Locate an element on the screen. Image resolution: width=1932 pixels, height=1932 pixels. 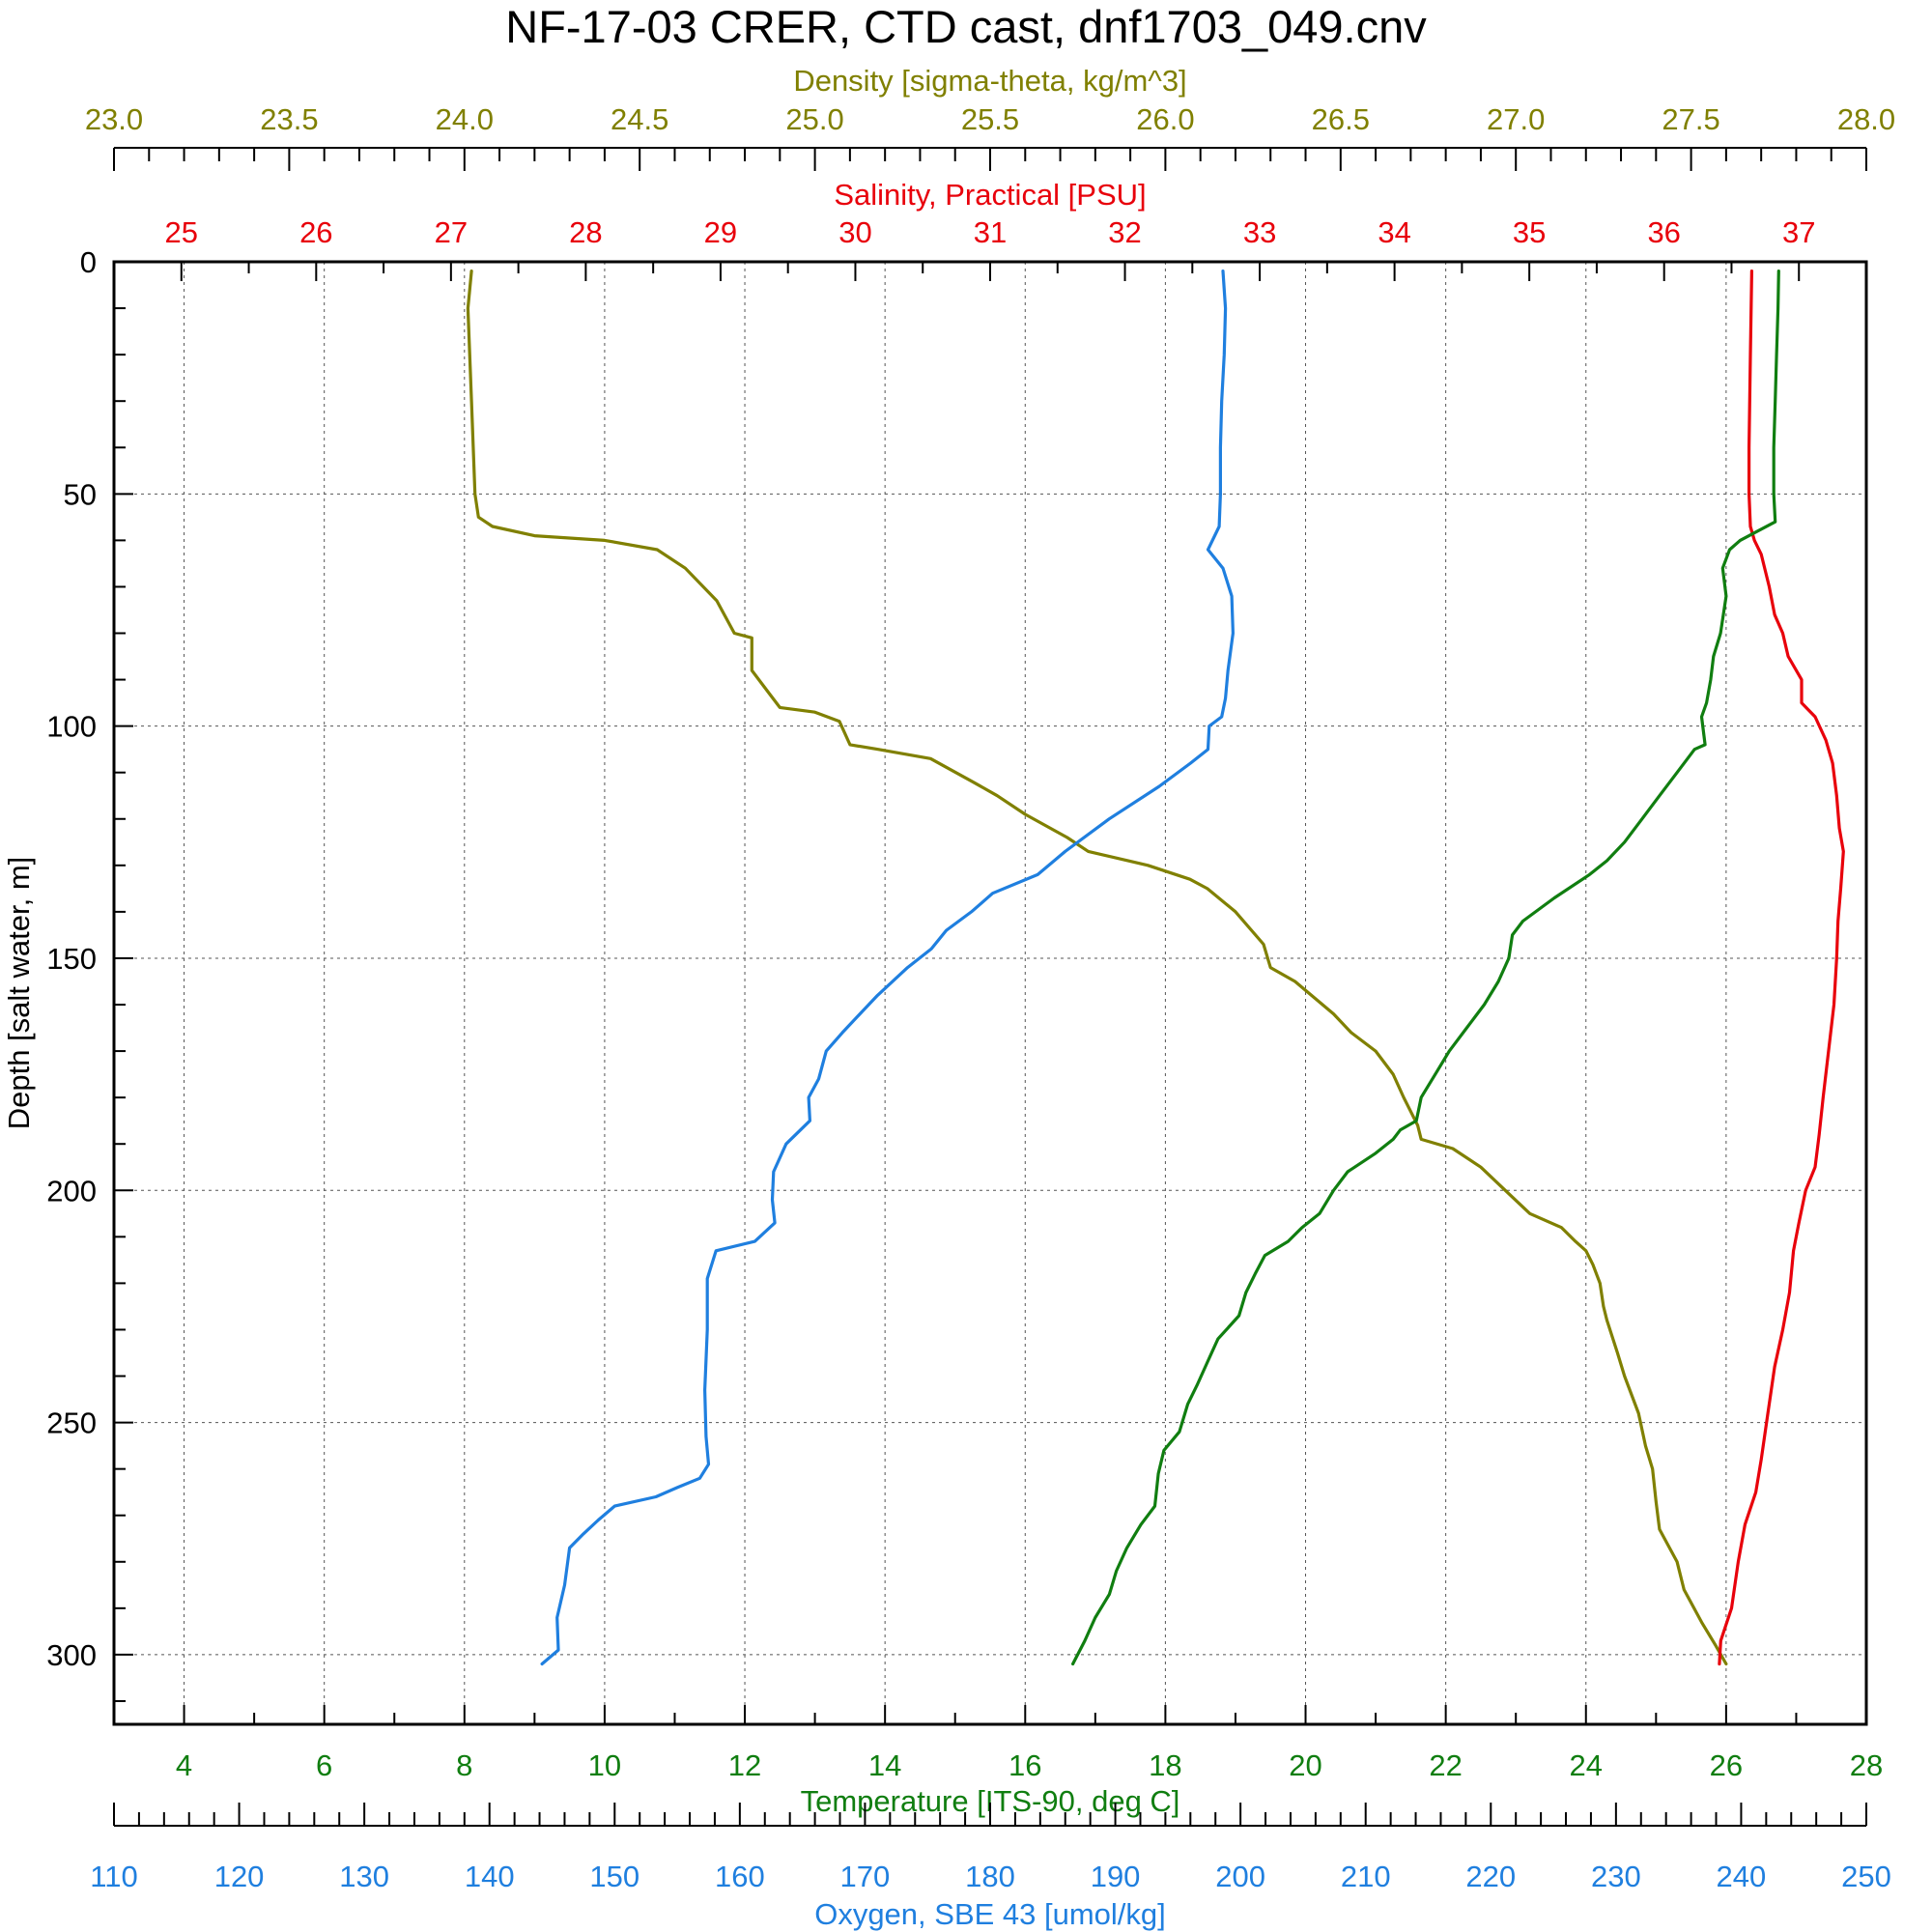
density-tick-label: 25.5 is located at coordinates (990, 119).